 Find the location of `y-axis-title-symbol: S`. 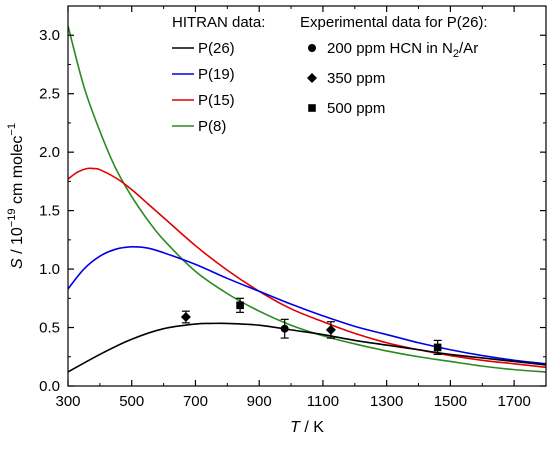

y-axis-title-symbol: S is located at coordinates (17, 263).